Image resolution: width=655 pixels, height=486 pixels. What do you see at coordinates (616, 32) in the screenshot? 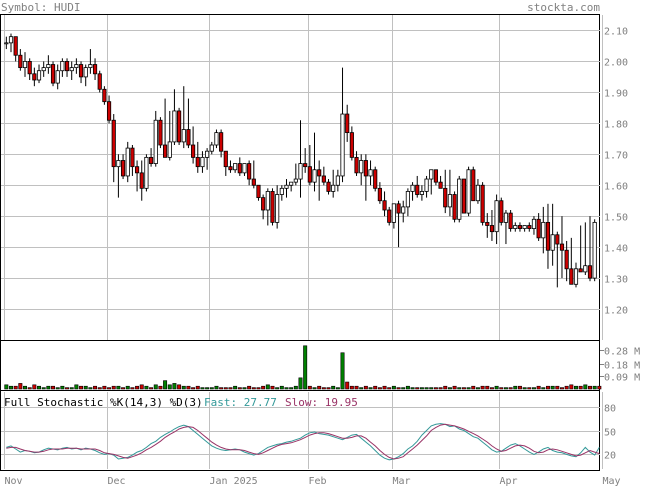
I see `price-tick-label: 2.10` at bounding box center [616, 32].